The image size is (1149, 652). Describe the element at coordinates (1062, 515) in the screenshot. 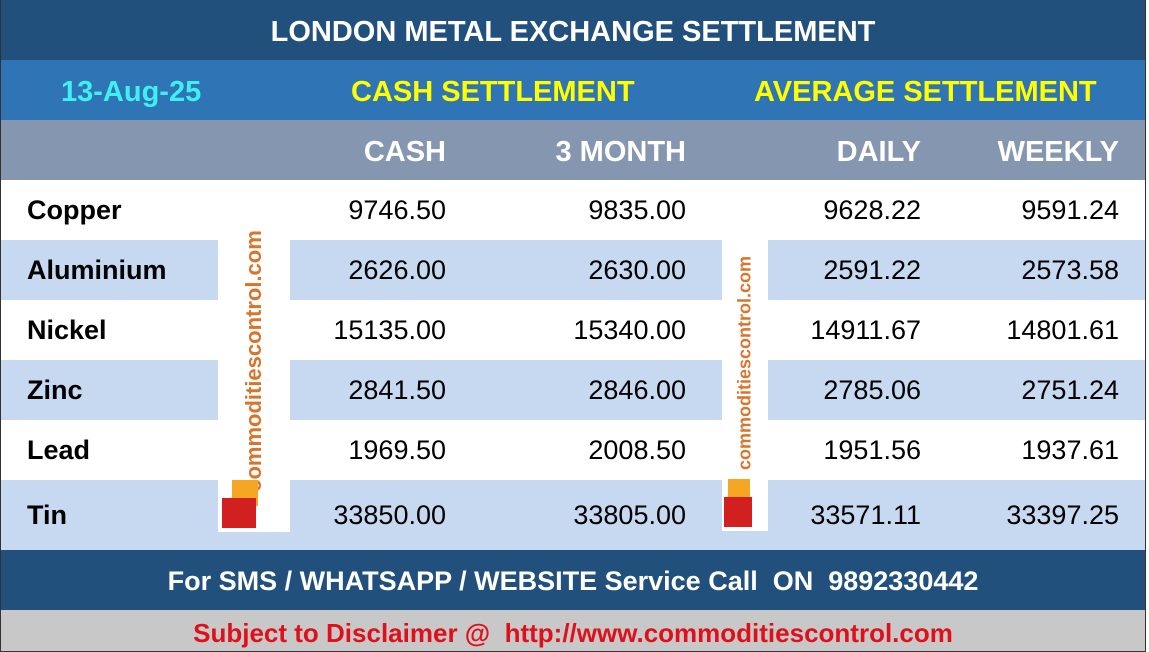

I see `price: 33397.25` at that location.